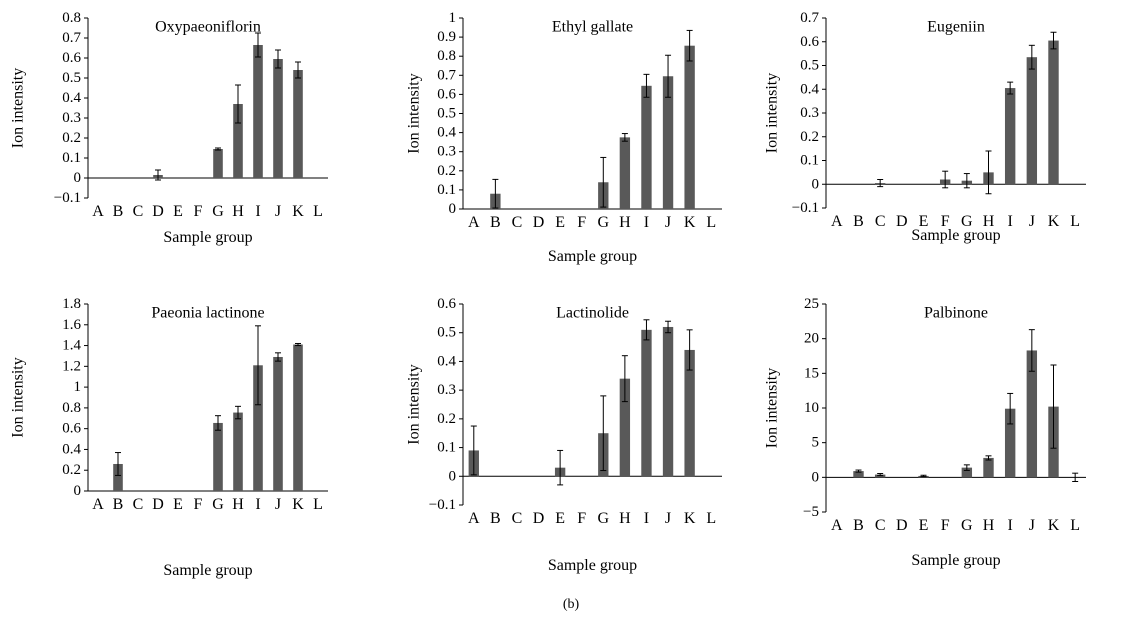 Image resolution: width=1142 pixels, height=625 pixels. Describe the element at coordinates (71, 449) in the screenshot. I see `y-tick-label: 0.4` at that location.